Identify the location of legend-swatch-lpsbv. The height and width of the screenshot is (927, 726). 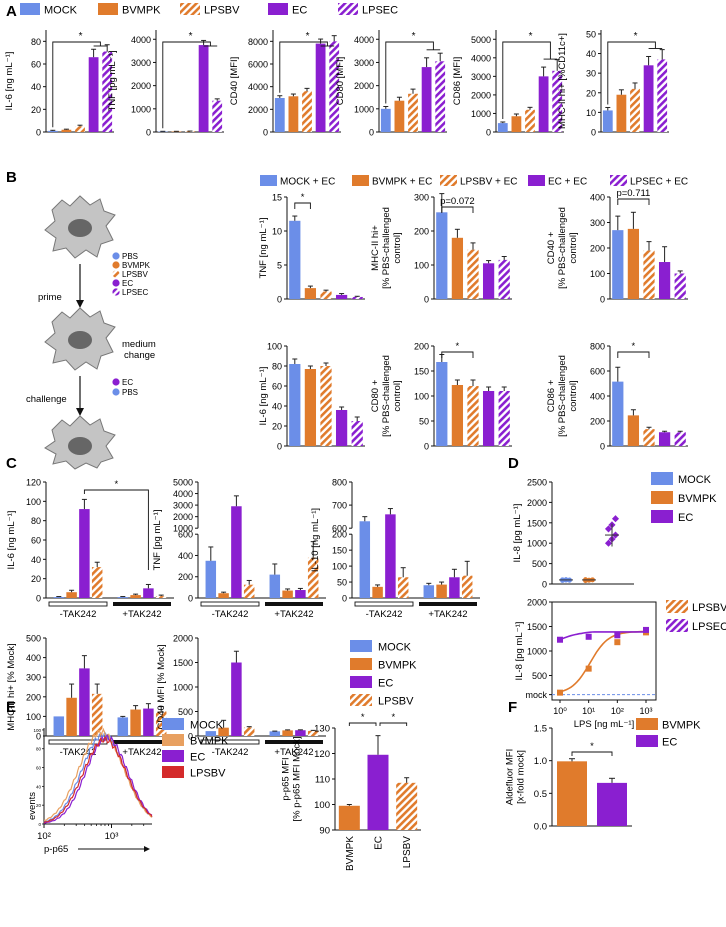
(677, 606).